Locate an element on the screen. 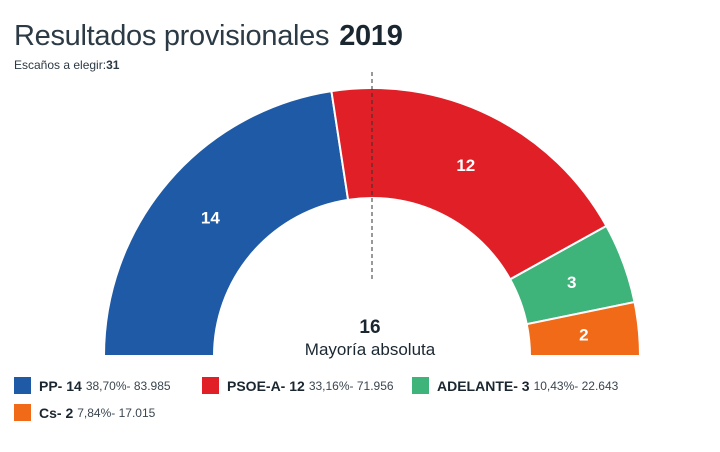 The height and width of the screenshot is (452, 720). legend-name: PSOE-A- 12 is located at coordinates (266, 385).